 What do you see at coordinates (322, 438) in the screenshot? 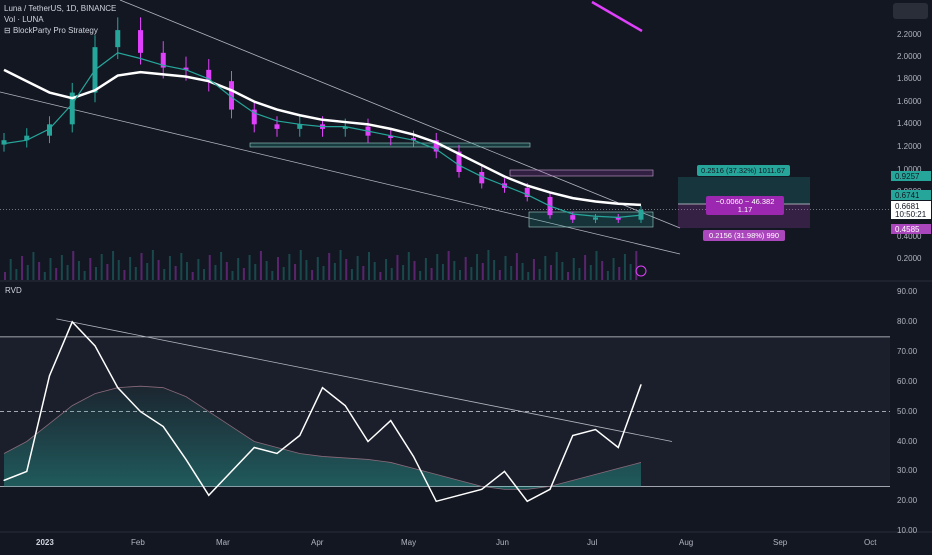
I see `rvd-cloud` at bounding box center [322, 438].